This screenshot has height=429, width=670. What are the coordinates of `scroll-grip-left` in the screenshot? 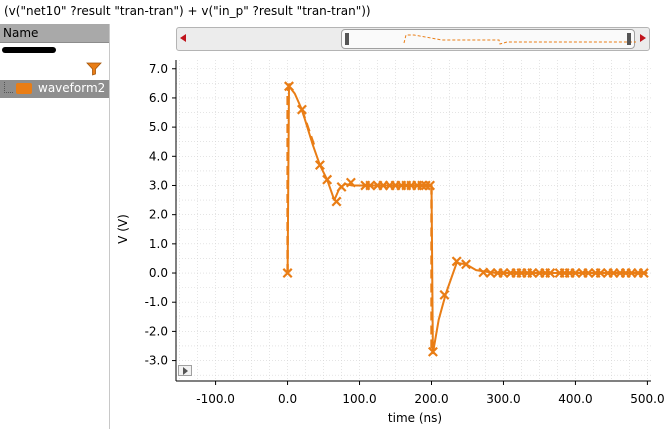 It's located at (347, 39).